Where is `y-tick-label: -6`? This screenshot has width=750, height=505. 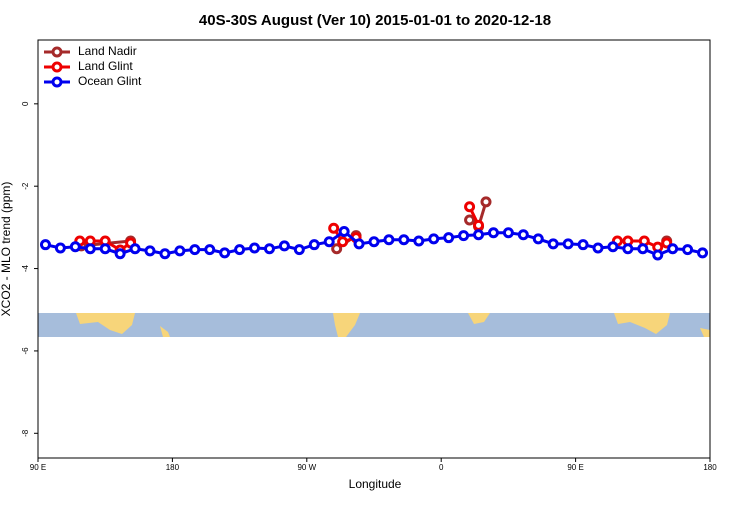
y-tick-label: -6 is located at coordinates (25, 351).